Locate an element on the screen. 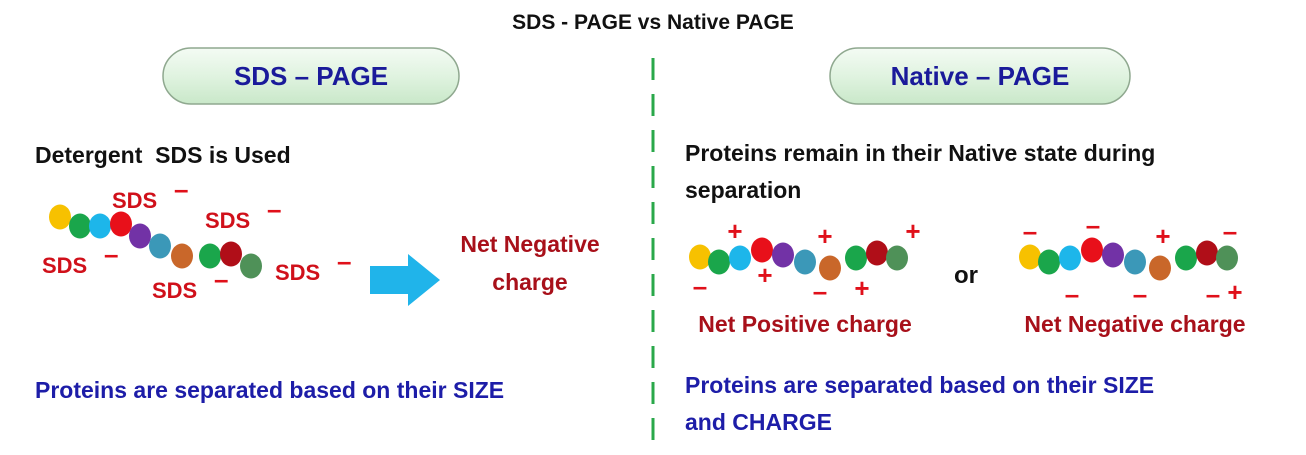 The height and width of the screenshot is (455, 1306). sds-result-line2: charge is located at coordinates (529, 282).